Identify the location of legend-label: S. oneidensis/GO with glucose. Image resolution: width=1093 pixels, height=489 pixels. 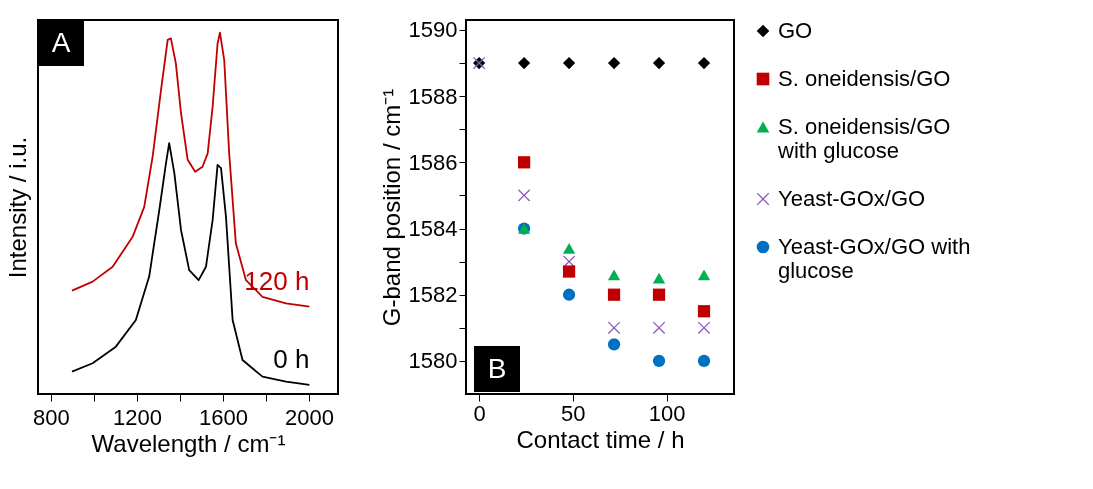
(864, 138).